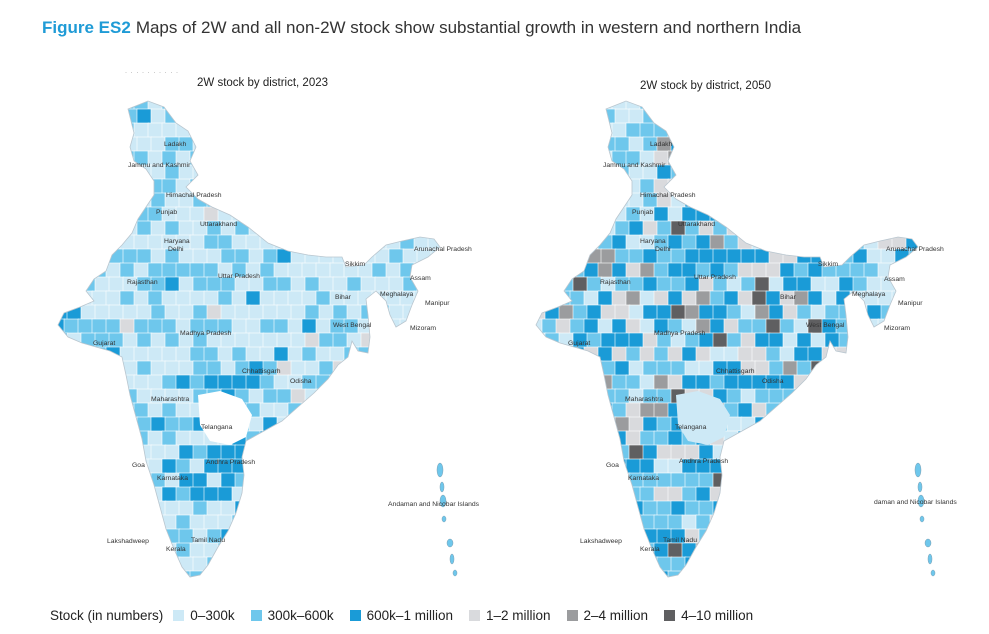 The width and height of the screenshot is (989, 634). I want to click on state-label: Lakshadweep, so click(128, 541).